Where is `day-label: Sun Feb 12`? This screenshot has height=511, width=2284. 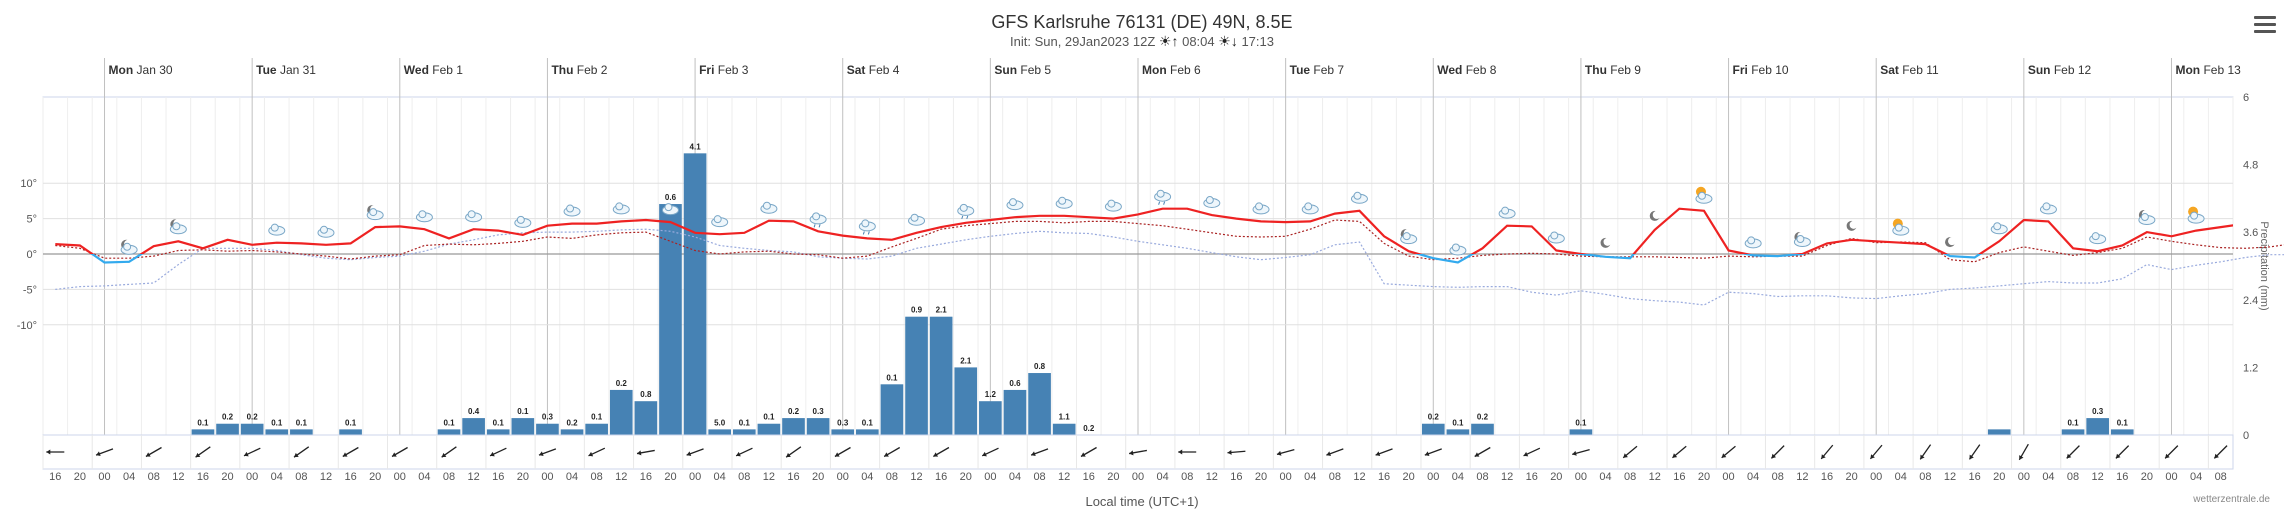
day-label: Sun Feb 12 is located at coordinates (2060, 70).